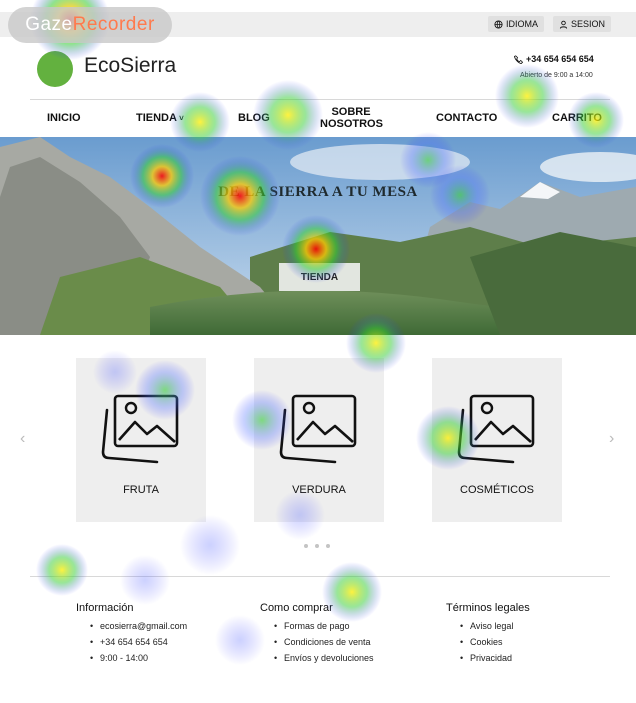 Image resolution: width=636 pixels, height=703 pixels. I want to click on category-card-verdura: VERDURA, so click(319, 440).